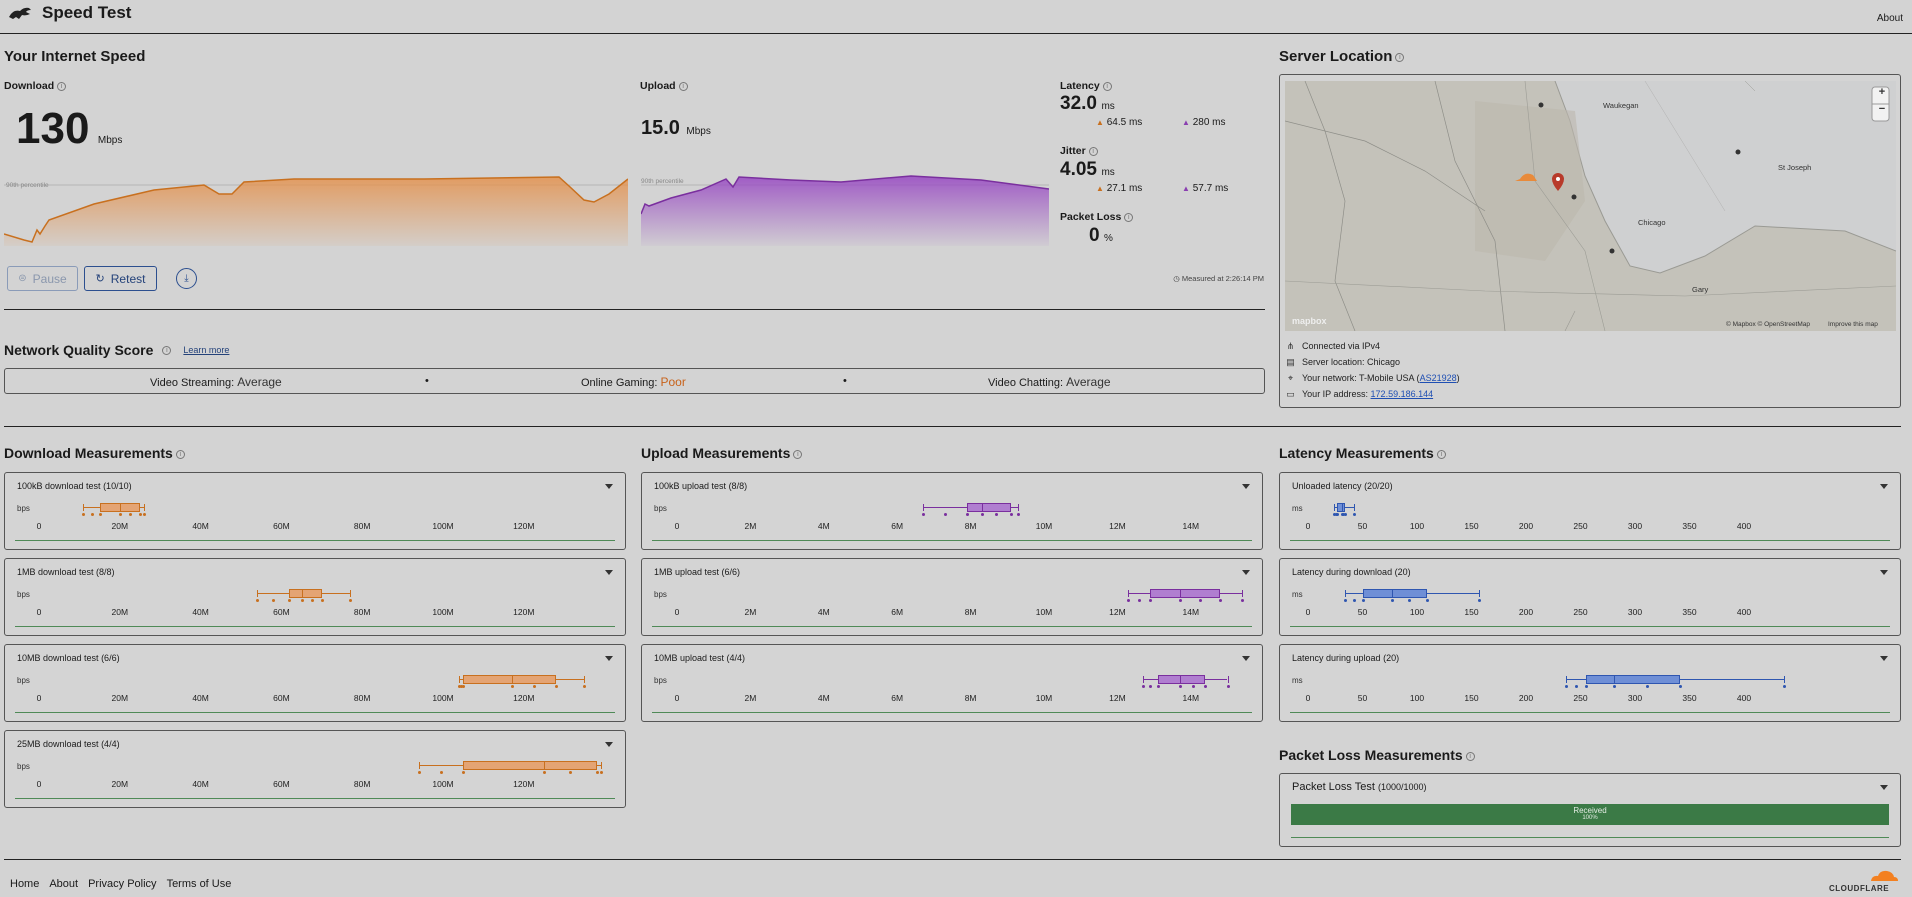 The width and height of the screenshot is (1912, 897). Describe the element at coordinates (53, 128) in the screenshot. I see `download-number: 130` at that location.